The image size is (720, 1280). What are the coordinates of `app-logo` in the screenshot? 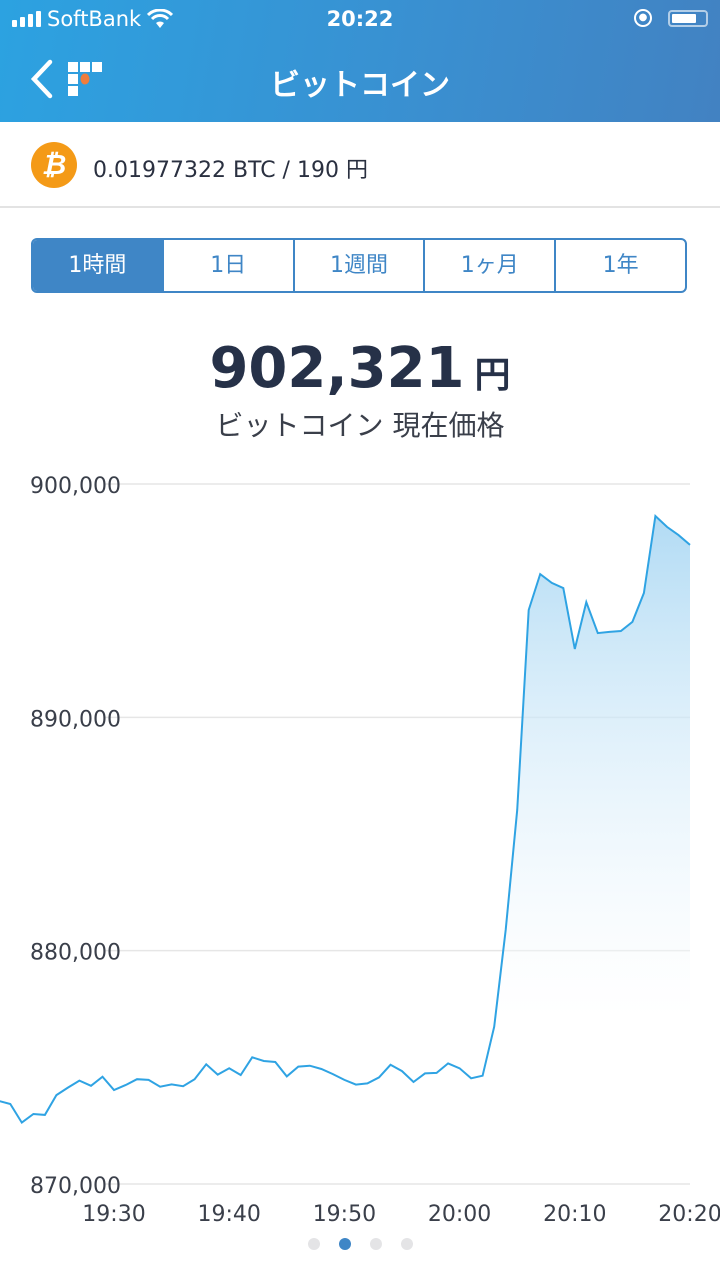 It's located at (86, 80).